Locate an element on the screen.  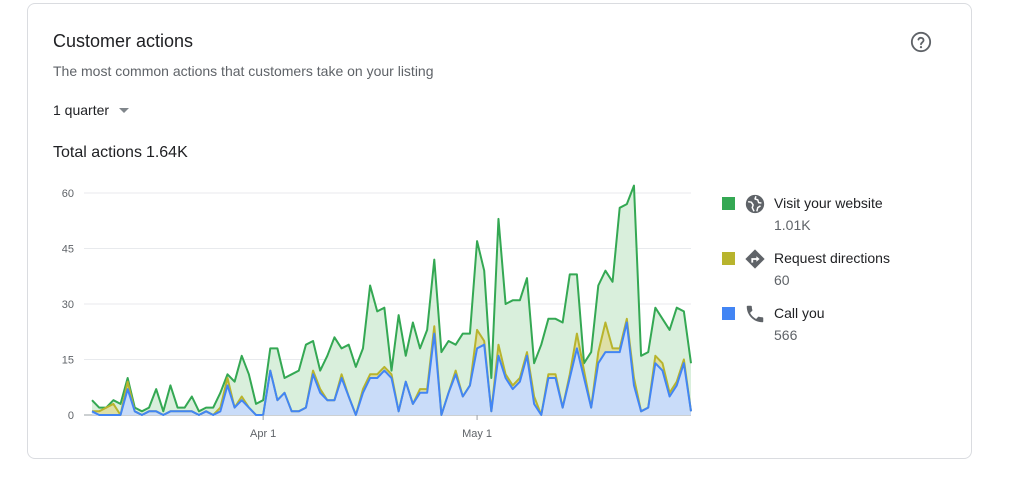
legend-value: 60 is located at coordinates (782, 280).